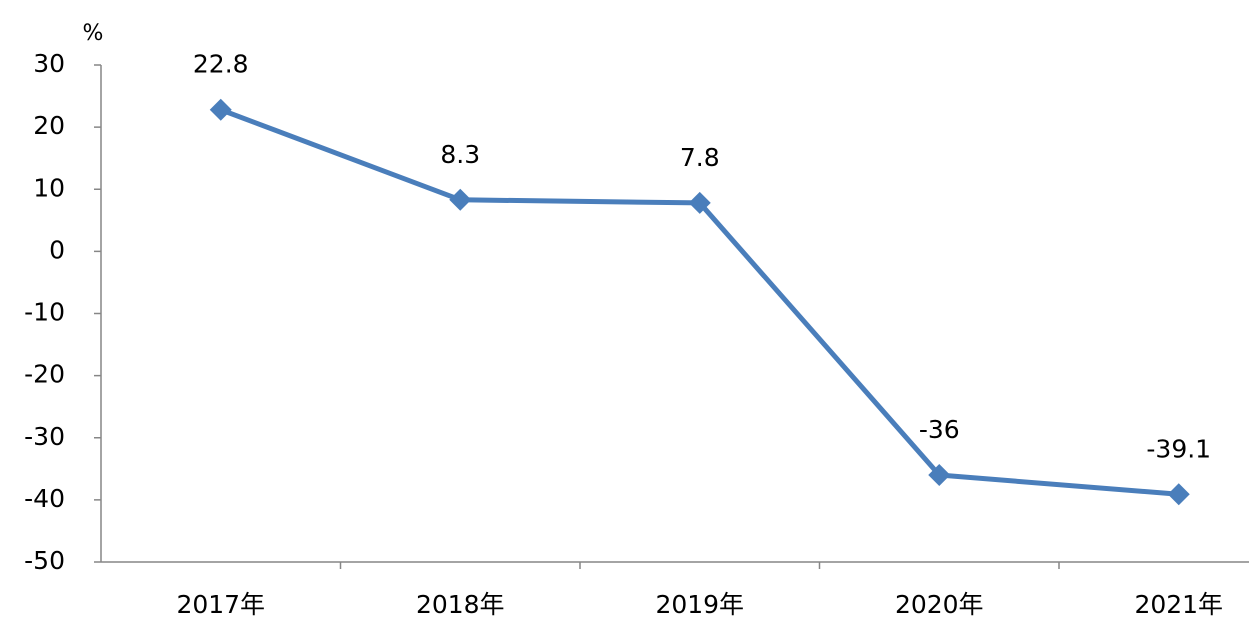 The image size is (1249, 632). What do you see at coordinates (699, 604) in the screenshot?
I see `x-tick-label: 2019年` at bounding box center [699, 604].